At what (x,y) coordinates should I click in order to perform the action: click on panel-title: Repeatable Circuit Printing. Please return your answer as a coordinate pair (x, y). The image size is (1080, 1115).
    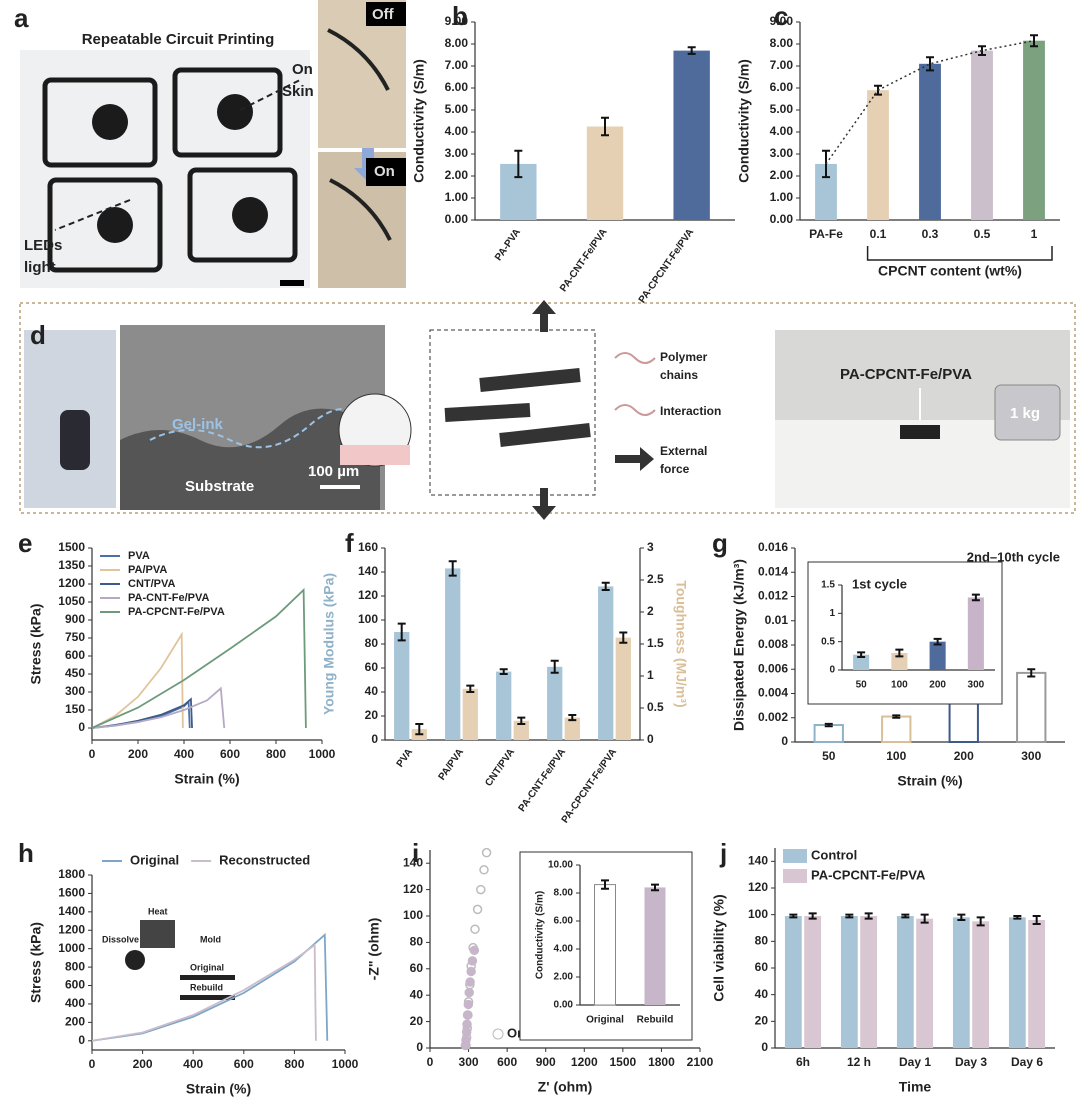
    Looking at the image, I should click on (178, 39).